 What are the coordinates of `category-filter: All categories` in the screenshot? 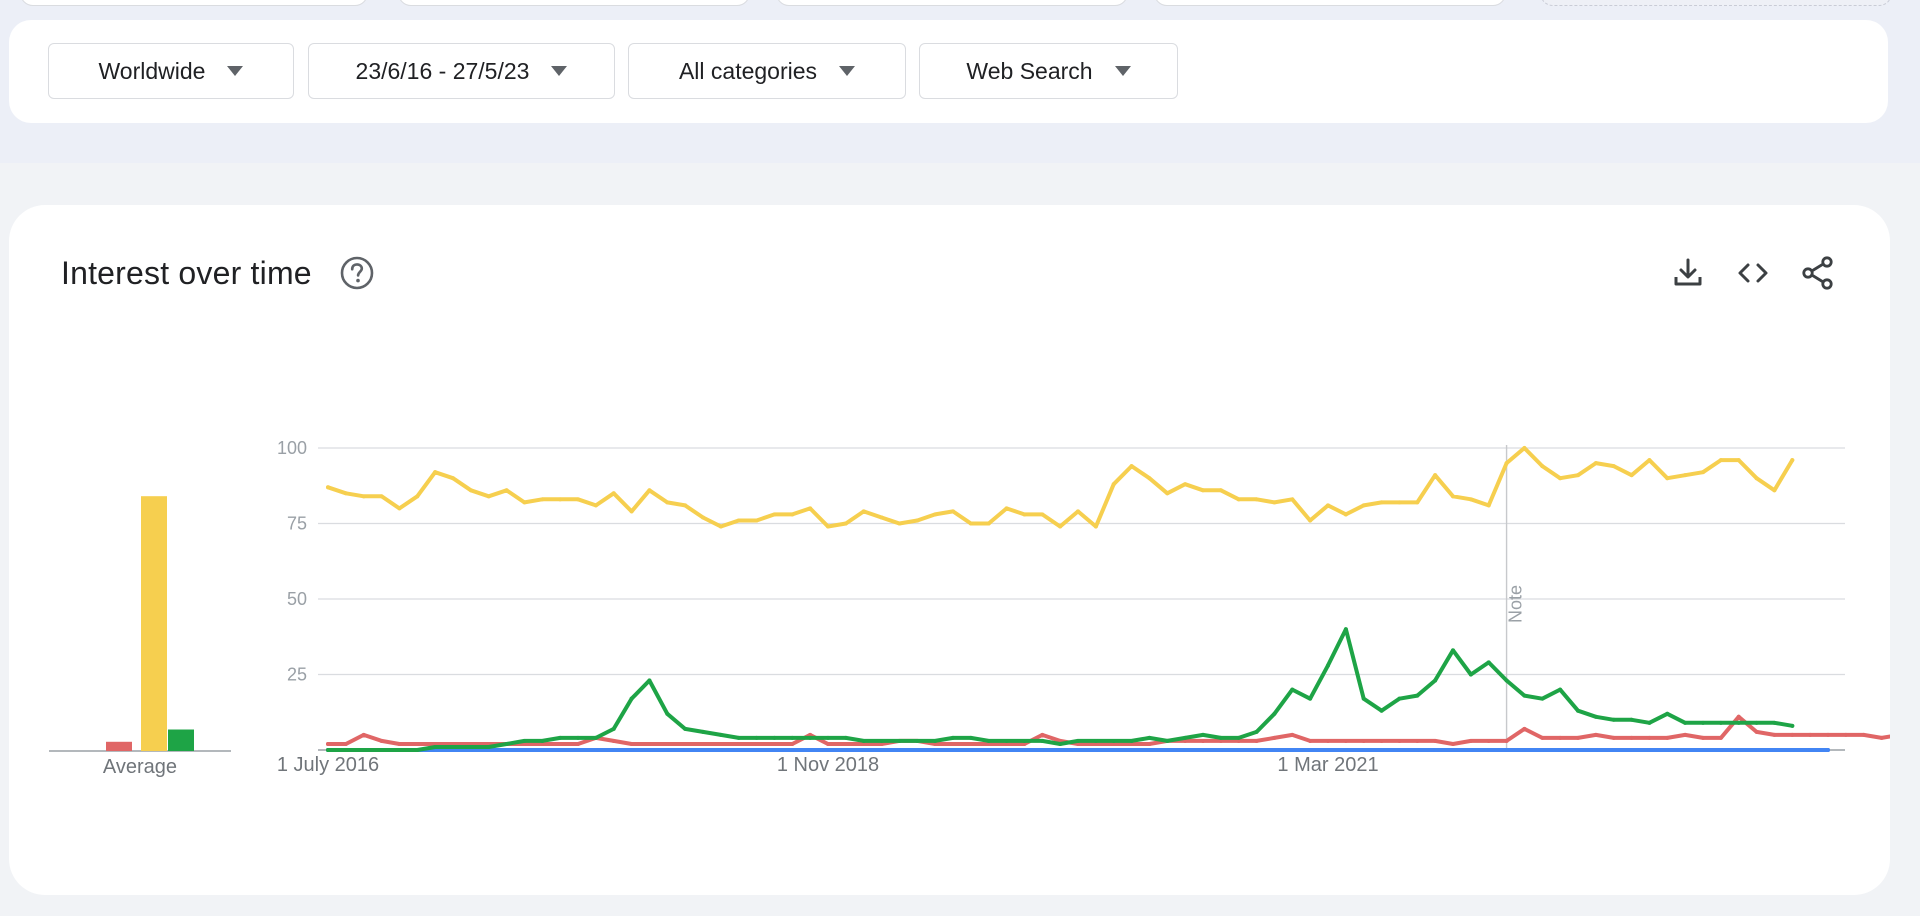 It's located at (767, 71).